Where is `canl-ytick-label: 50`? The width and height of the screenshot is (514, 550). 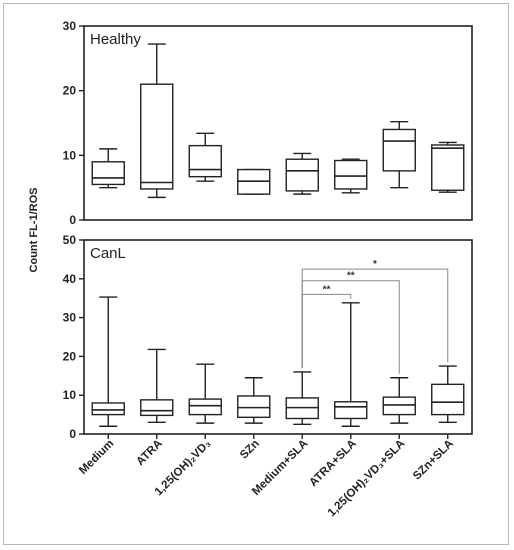
canl-ytick-label: 50 is located at coordinates (70, 240).